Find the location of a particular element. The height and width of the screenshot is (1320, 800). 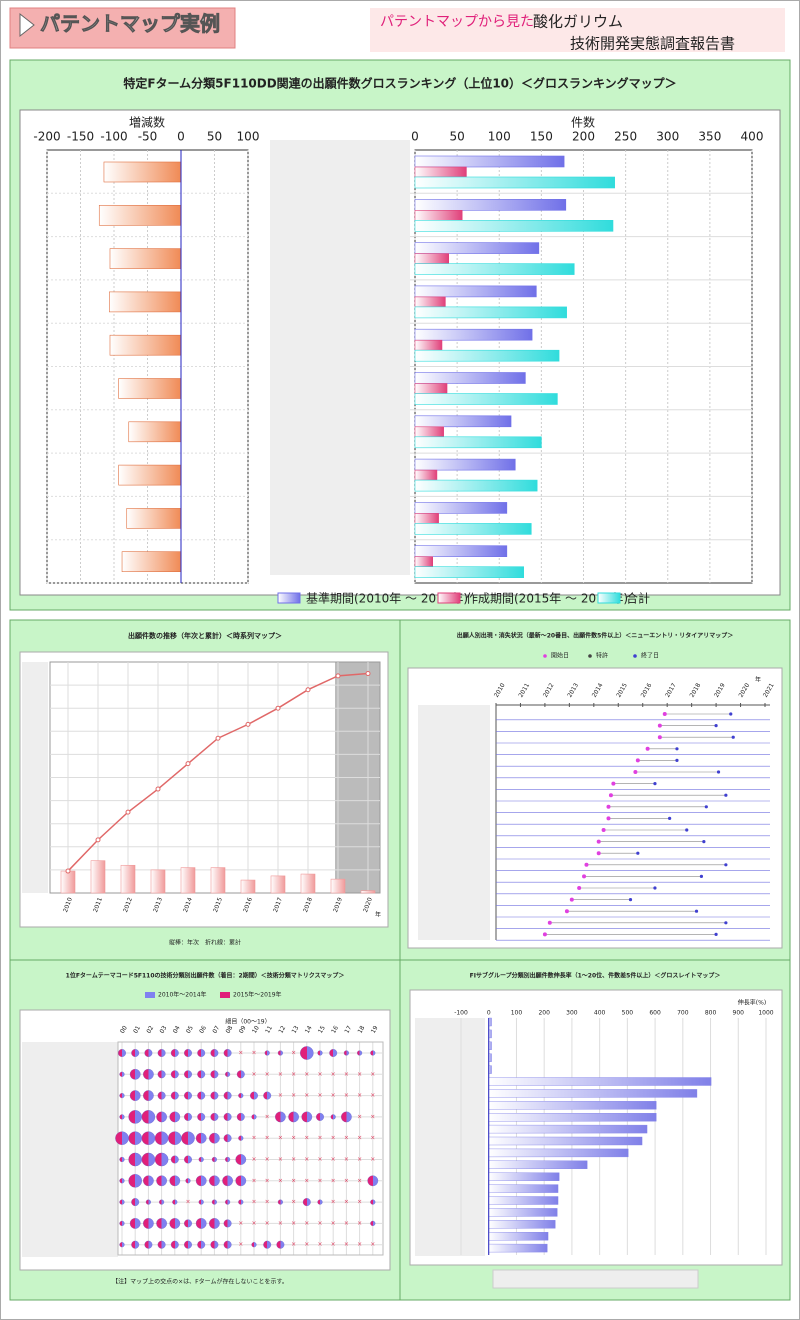

axis-label: 増減数 is located at coordinates (147, 122).